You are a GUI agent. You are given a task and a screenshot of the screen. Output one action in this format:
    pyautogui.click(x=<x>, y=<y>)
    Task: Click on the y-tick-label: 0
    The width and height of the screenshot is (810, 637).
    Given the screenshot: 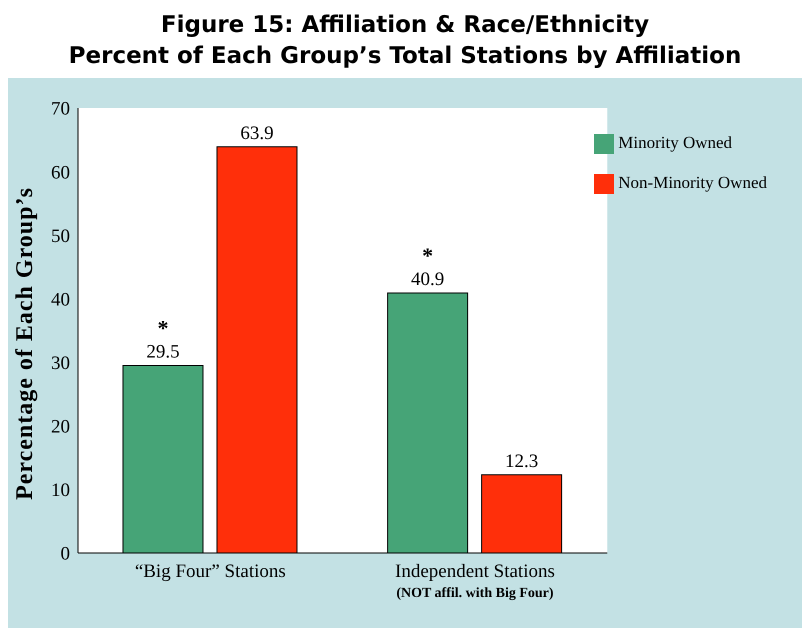 What is the action you would take?
    pyautogui.click(x=65, y=554)
    